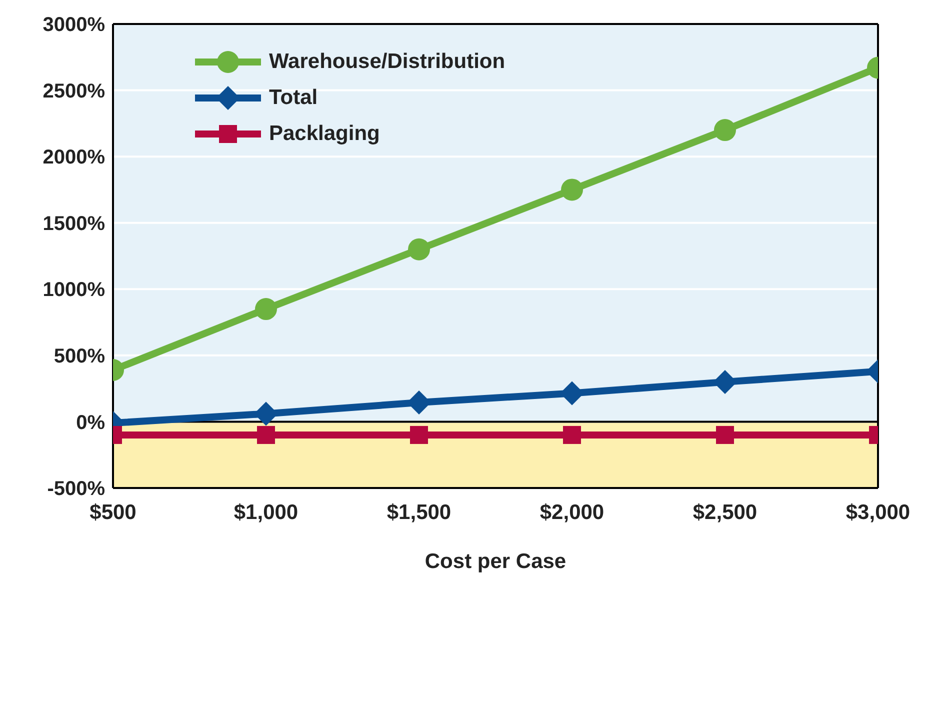 The width and height of the screenshot is (944, 713). What do you see at coordinates (419, 512) in the screenshot?
I see `x-tick-label: $1,500` at bounding box center [419, 512].